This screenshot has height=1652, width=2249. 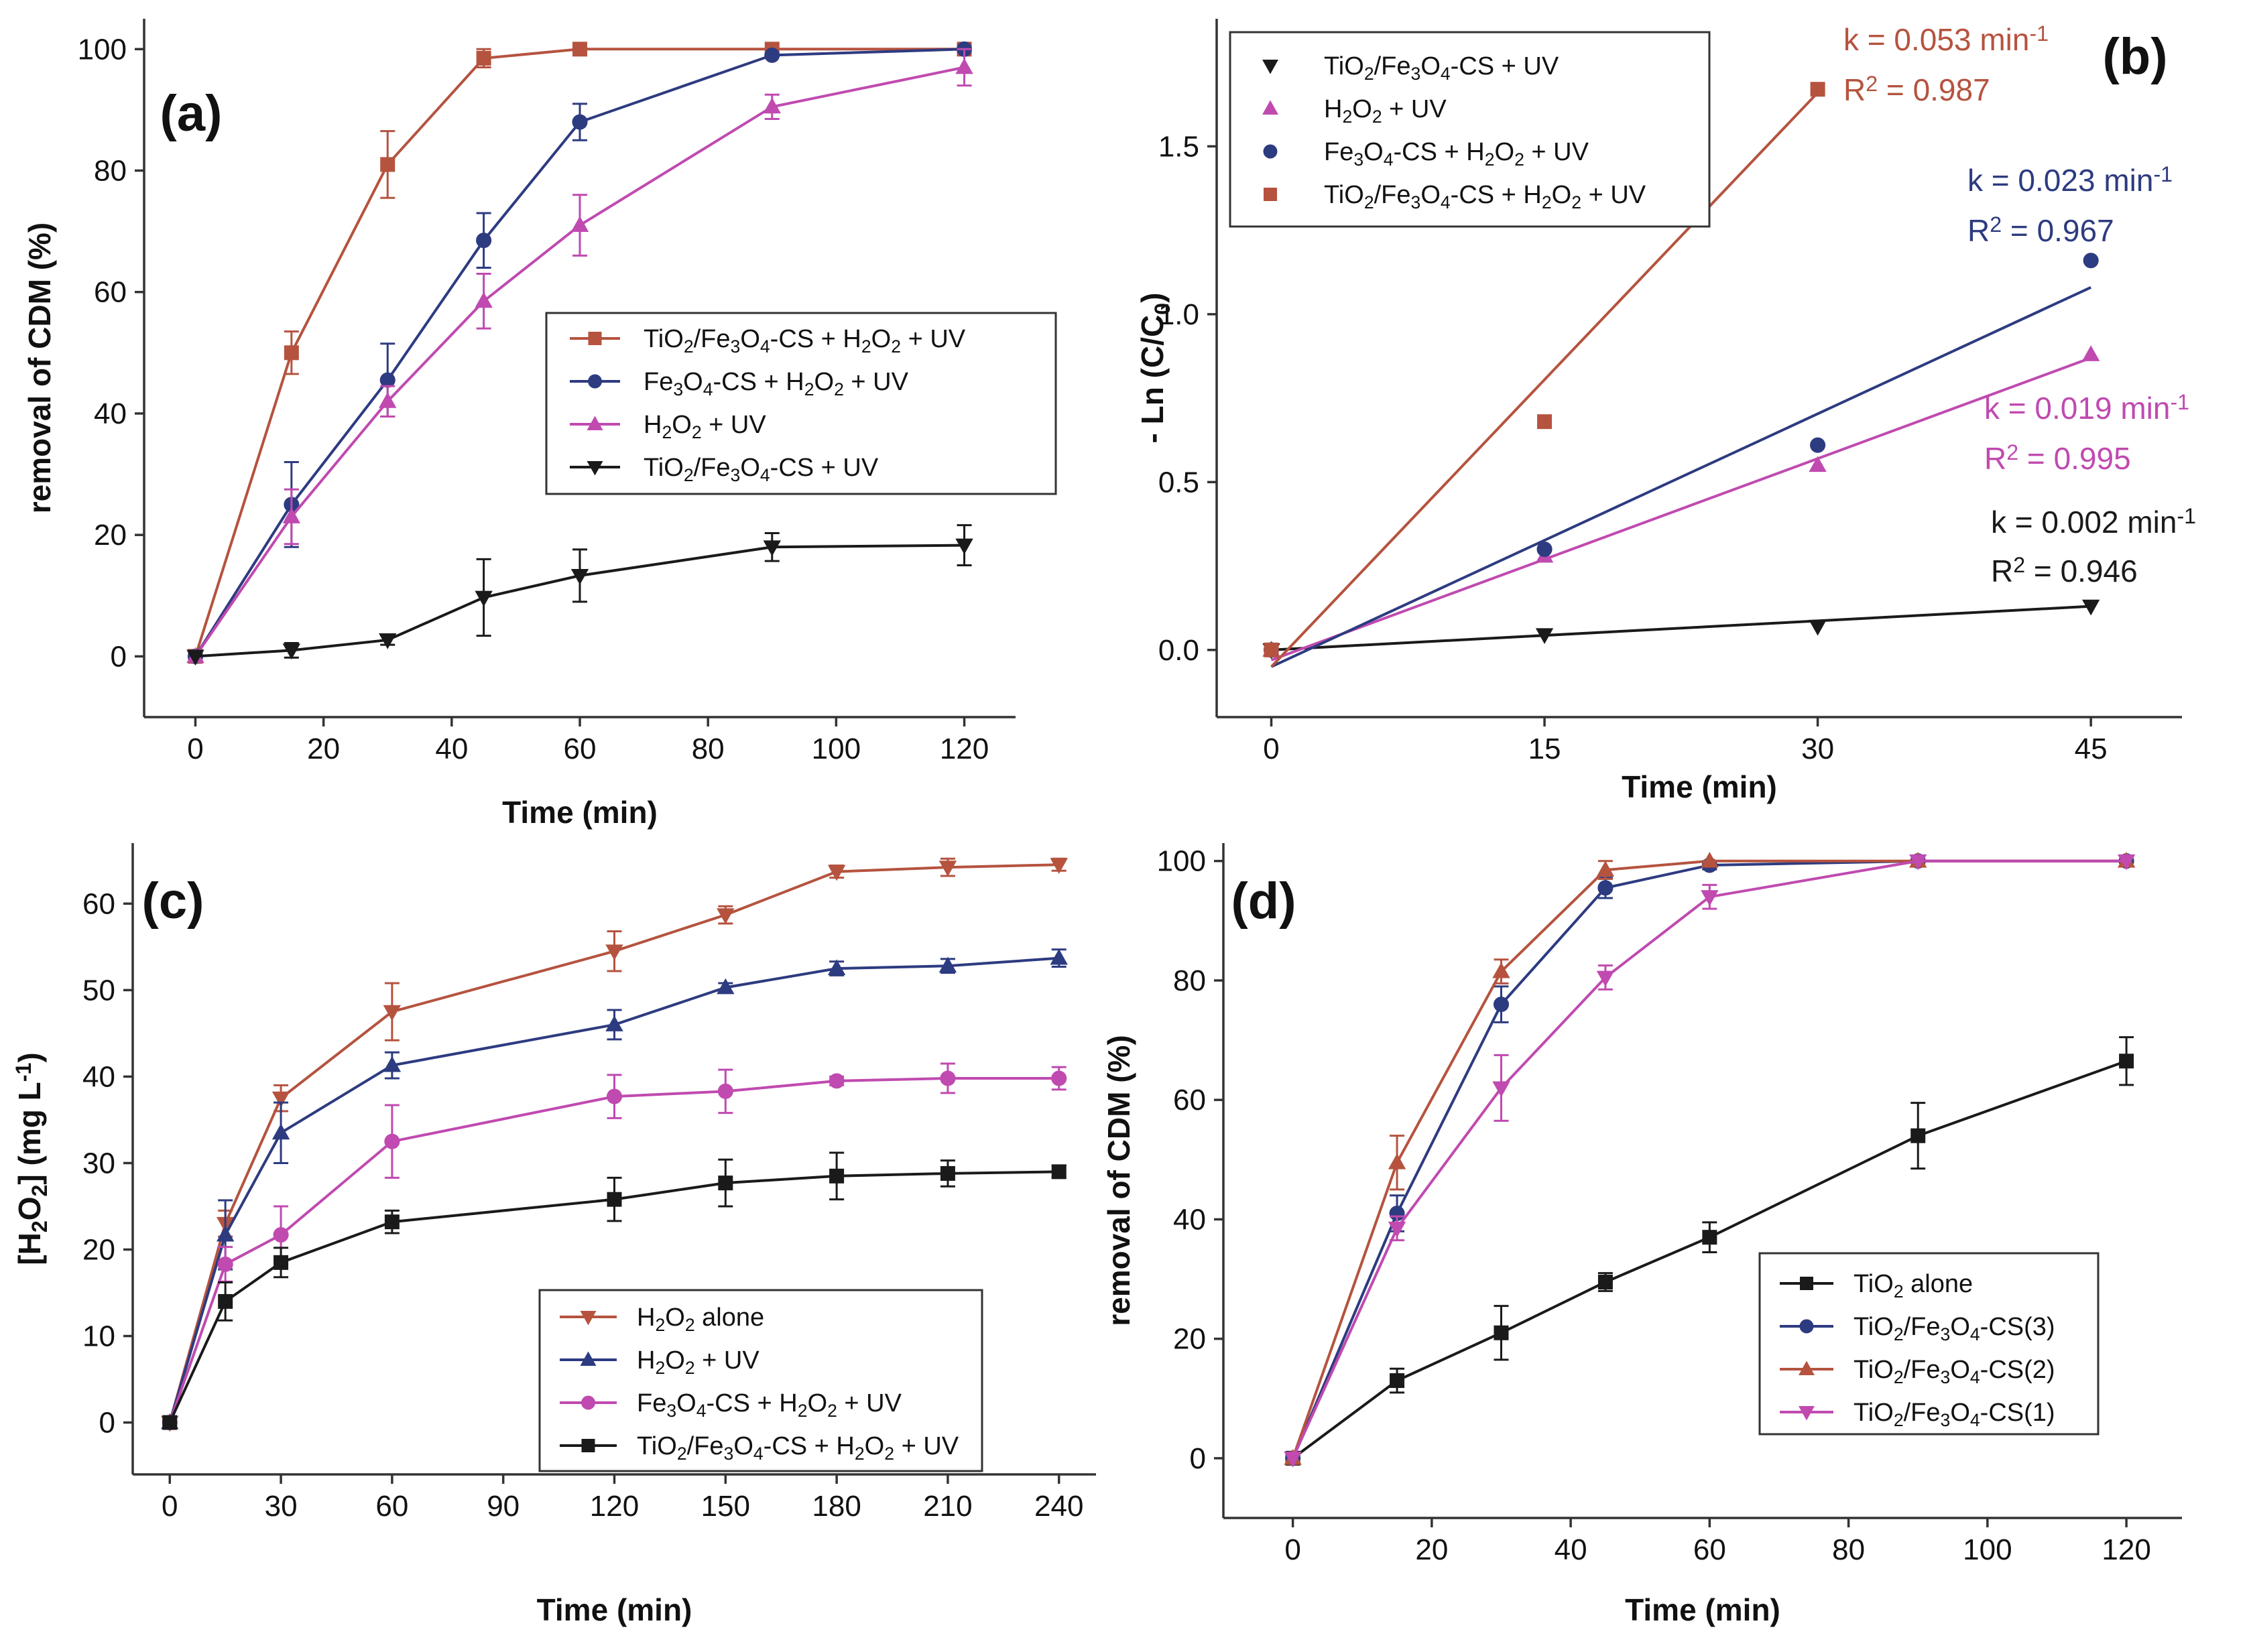 I want to click on x-tick-label: 40, so click(x=451, y=749).